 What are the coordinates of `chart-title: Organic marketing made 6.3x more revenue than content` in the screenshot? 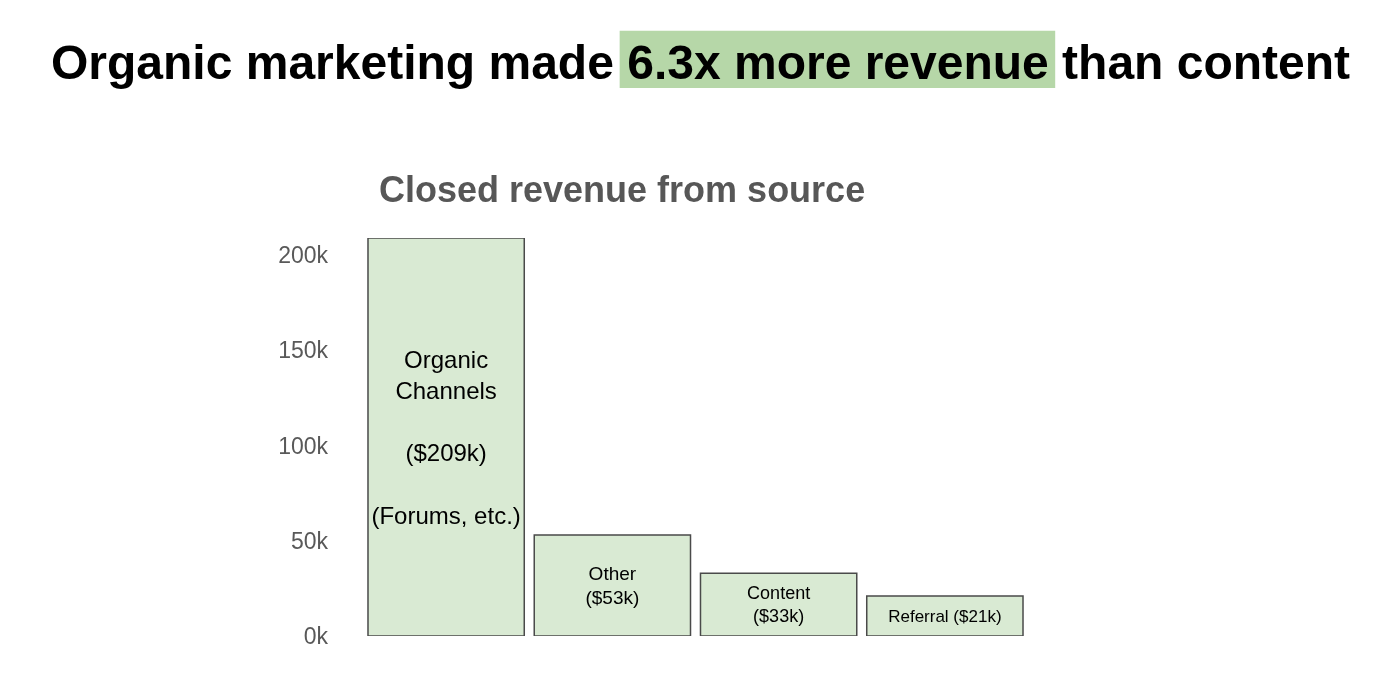 It's located at (701, 62).